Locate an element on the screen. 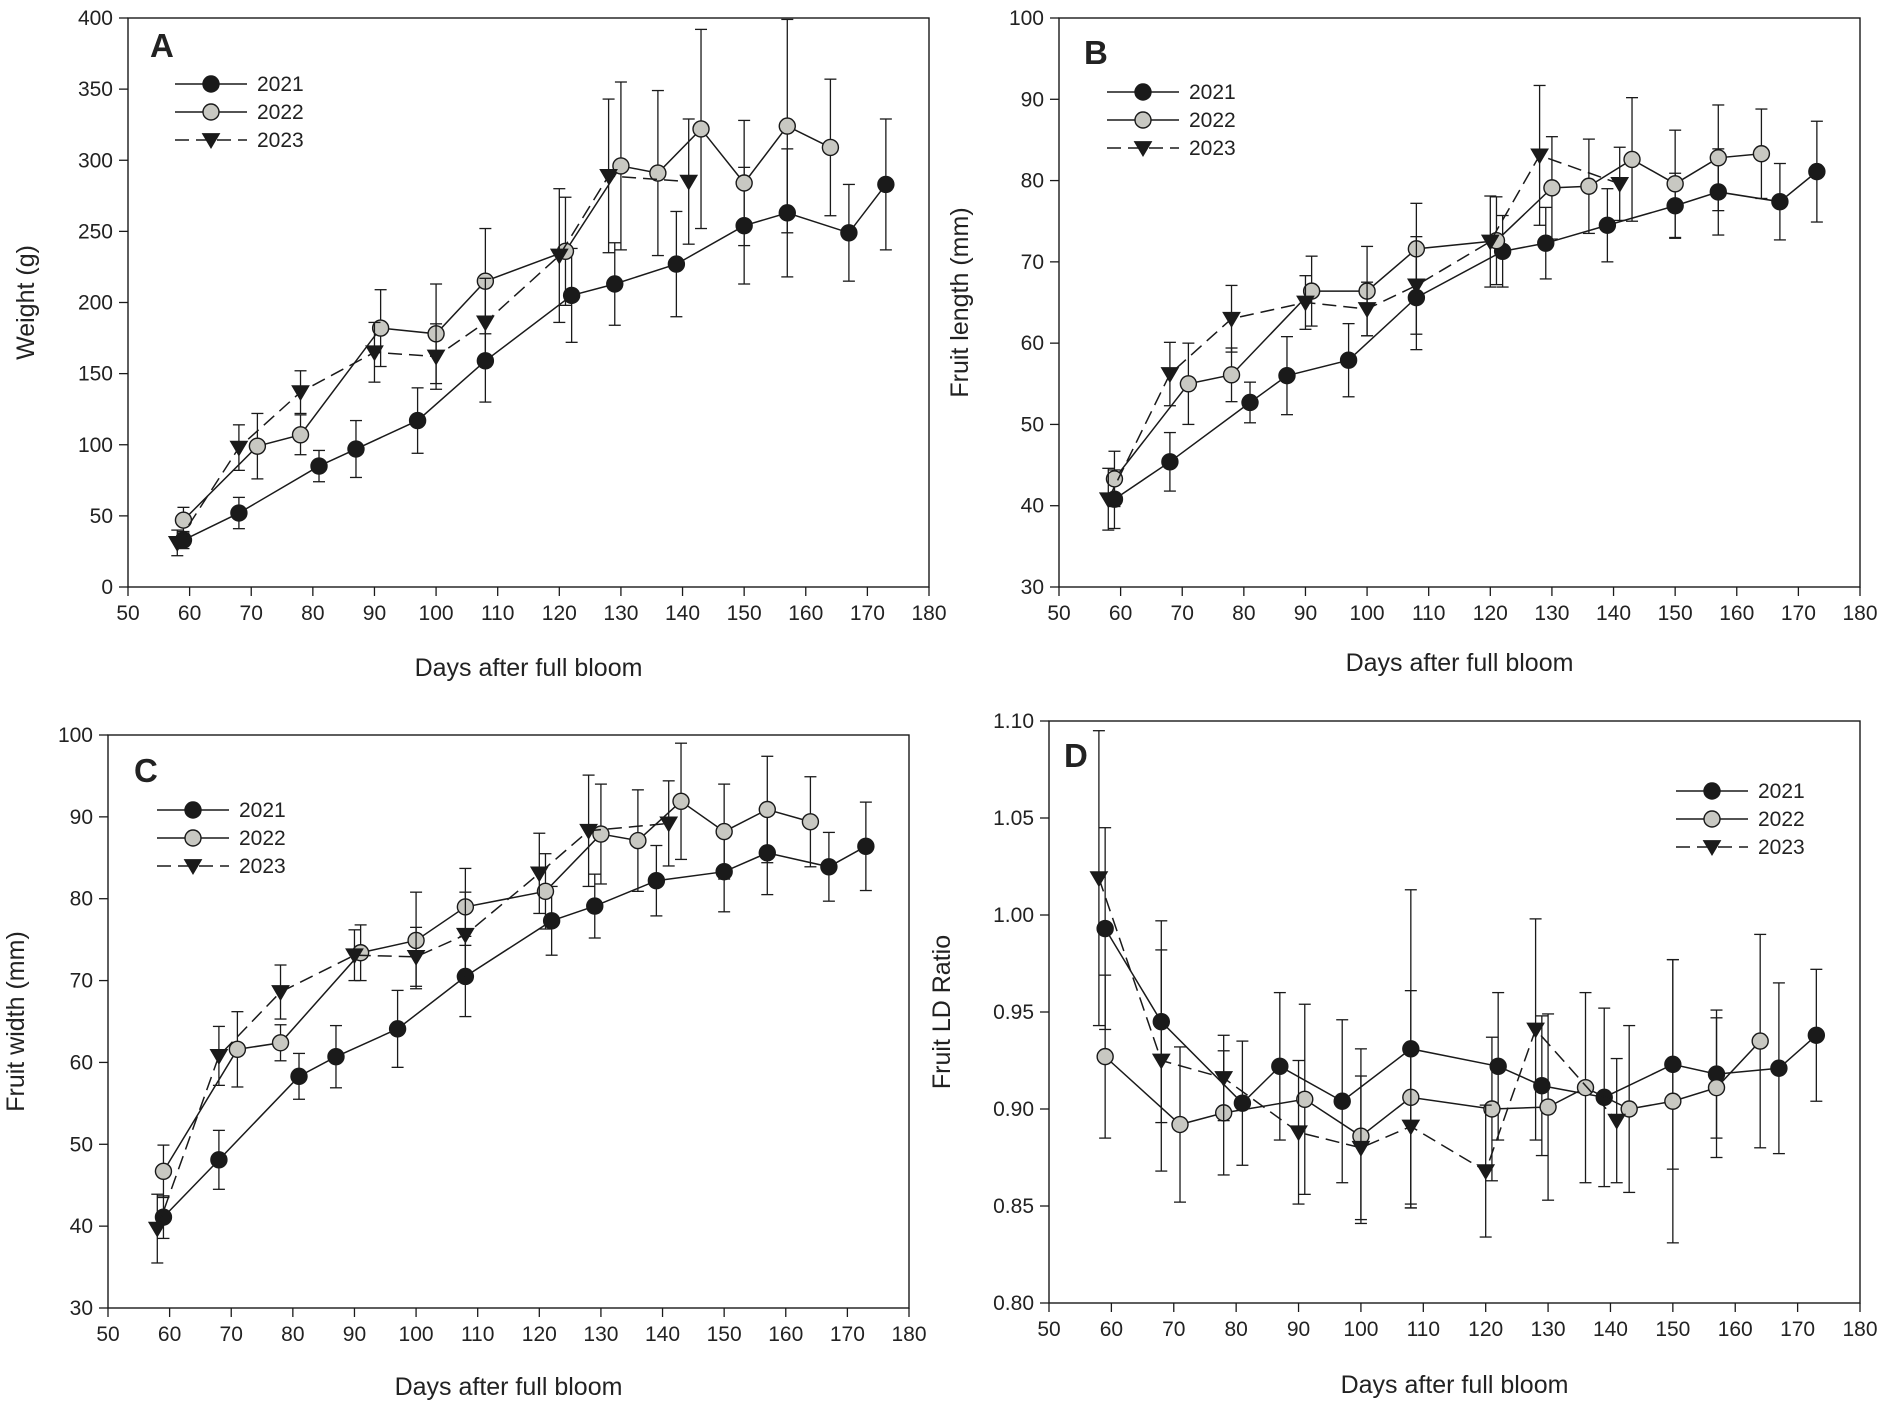  y-tick-label: 90 is located at coordinates (1032, 99).